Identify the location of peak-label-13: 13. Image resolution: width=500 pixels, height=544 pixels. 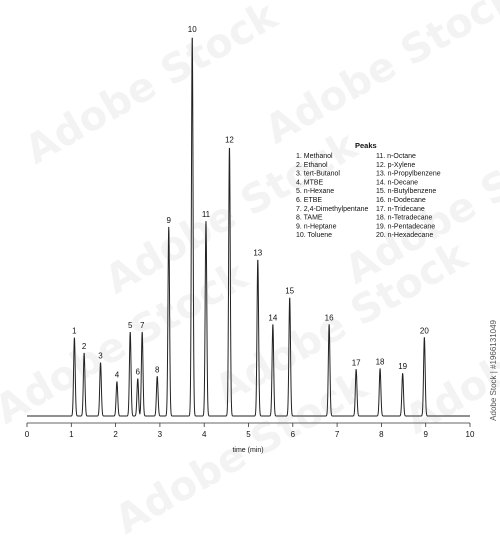
(257, 252).